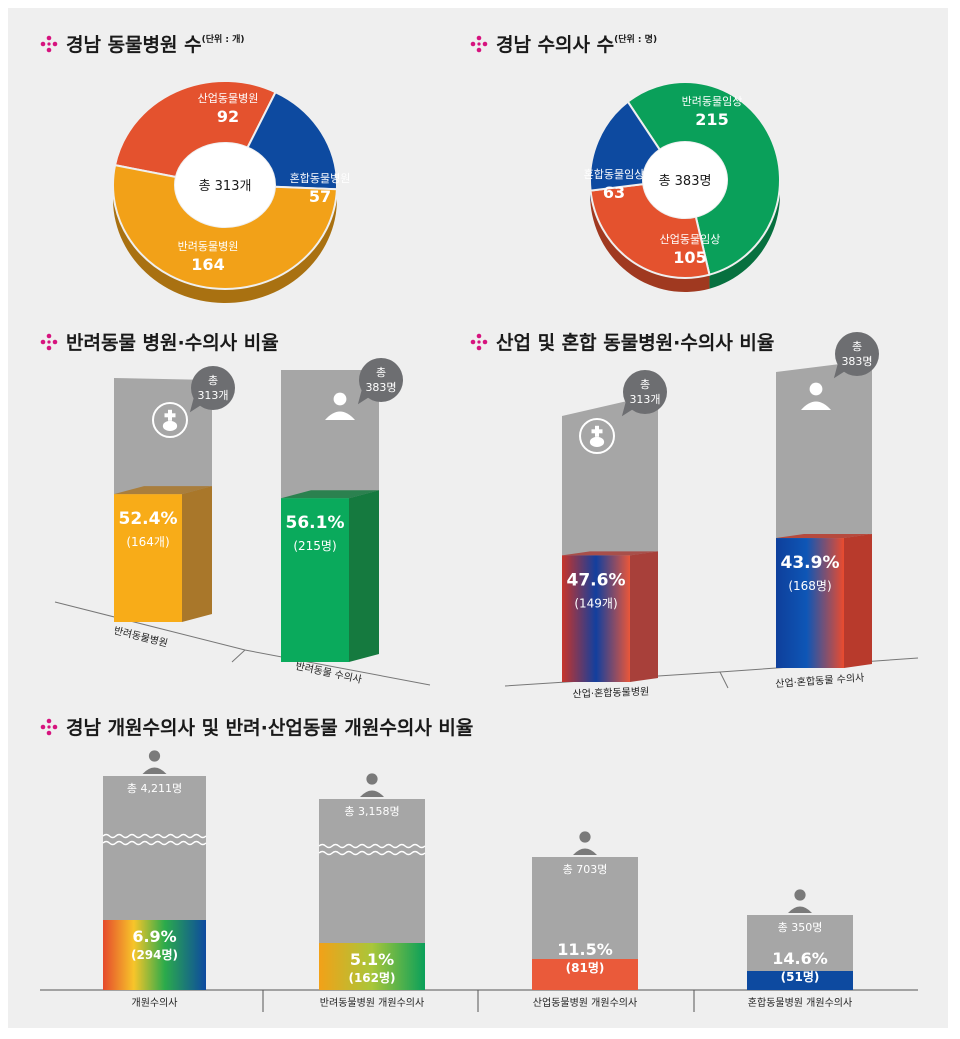  What do you see at coordinates (172, 343) in the screenshot?
I see `companion-title-text: 반려동물 병원·수의사 비율` at bounding box center [172, 343].